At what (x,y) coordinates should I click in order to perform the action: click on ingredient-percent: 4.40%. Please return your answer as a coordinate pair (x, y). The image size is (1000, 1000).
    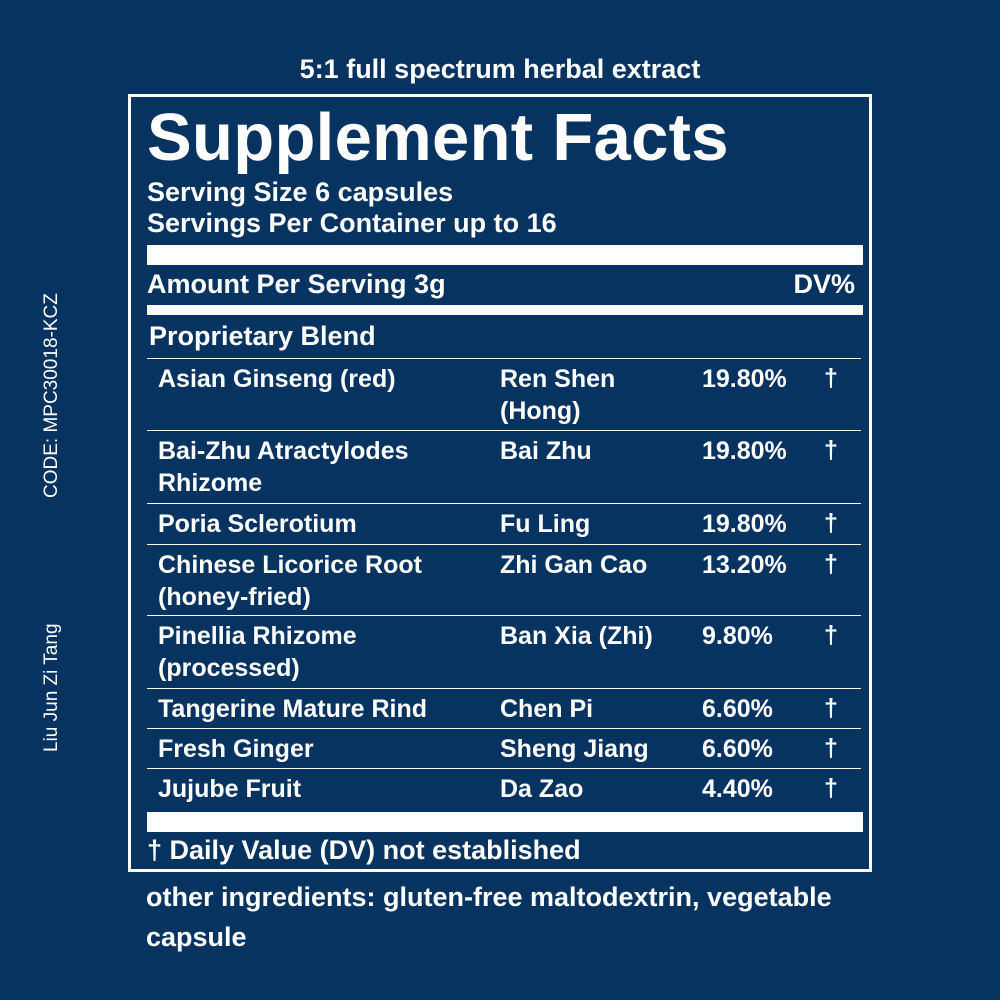
    Looking at the image, I should click on (737, 789).